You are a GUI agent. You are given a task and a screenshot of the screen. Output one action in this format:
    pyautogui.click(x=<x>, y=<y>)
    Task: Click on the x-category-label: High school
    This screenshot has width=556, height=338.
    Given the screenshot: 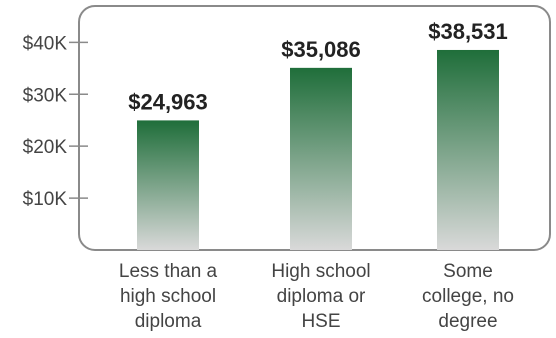 What is the action you would take?
    pyautogui.click(x=320, y=271)
    